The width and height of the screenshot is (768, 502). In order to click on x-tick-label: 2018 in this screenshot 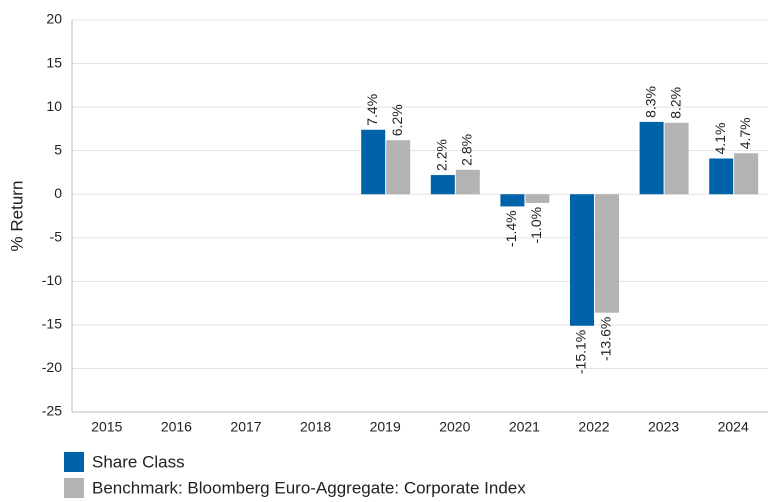, I will do `click(315, 427)`.